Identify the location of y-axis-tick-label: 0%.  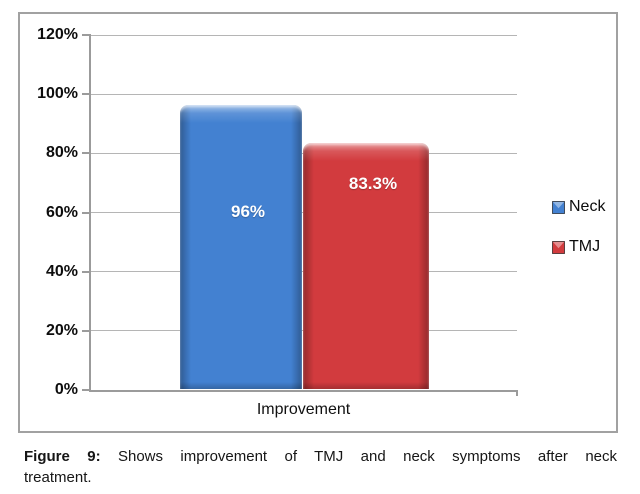
(66, 389).